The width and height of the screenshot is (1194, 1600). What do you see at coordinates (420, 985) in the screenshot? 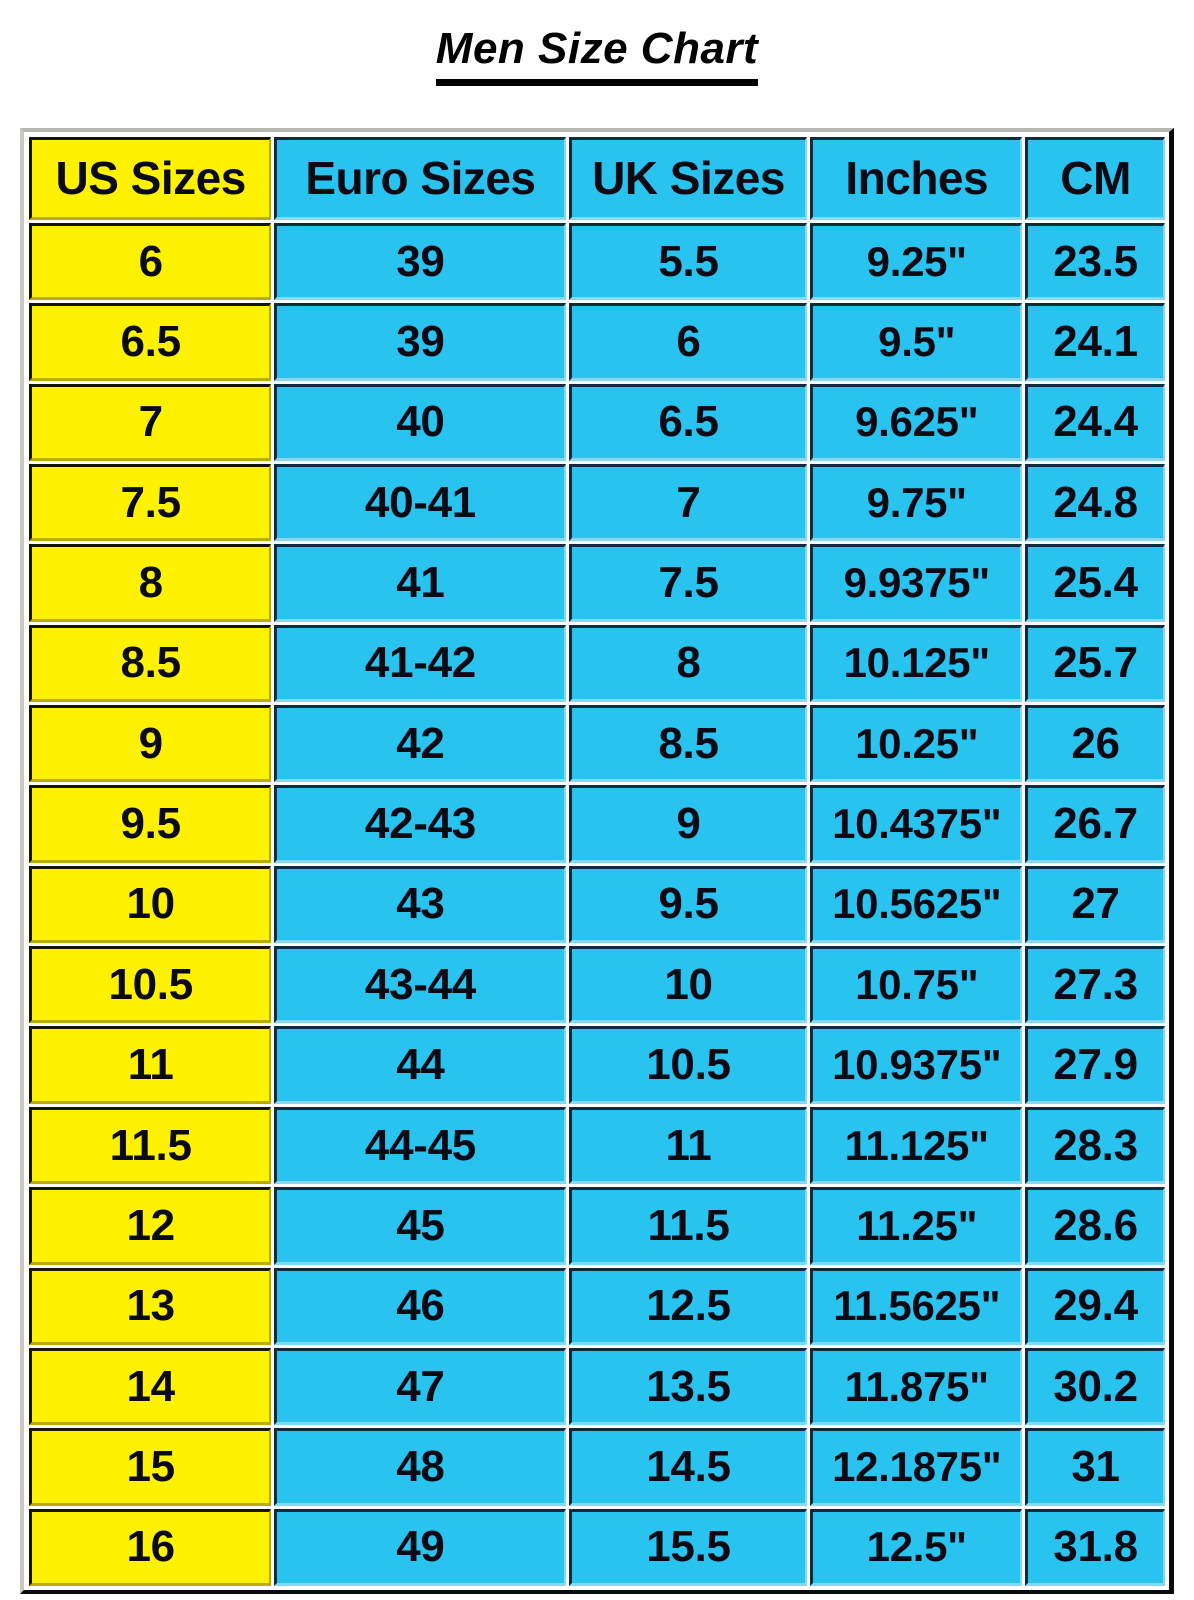
I see `cell-euro: 43-44` at bounding box center [420, 985].